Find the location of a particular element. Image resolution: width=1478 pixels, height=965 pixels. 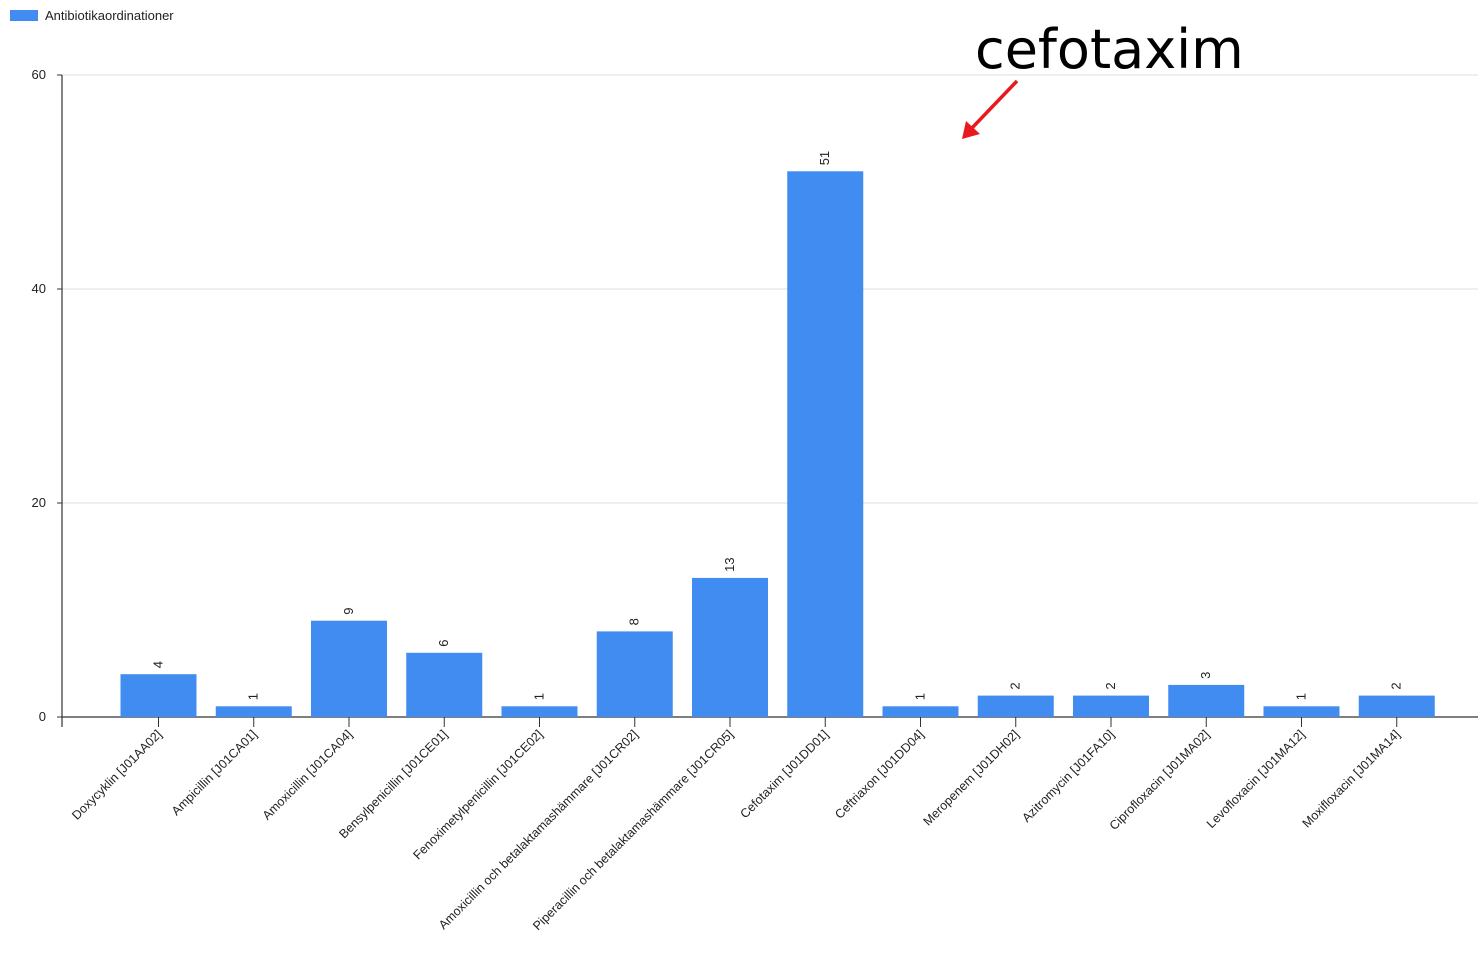

value-label-5: 8 is located at coordinates (634, 621).